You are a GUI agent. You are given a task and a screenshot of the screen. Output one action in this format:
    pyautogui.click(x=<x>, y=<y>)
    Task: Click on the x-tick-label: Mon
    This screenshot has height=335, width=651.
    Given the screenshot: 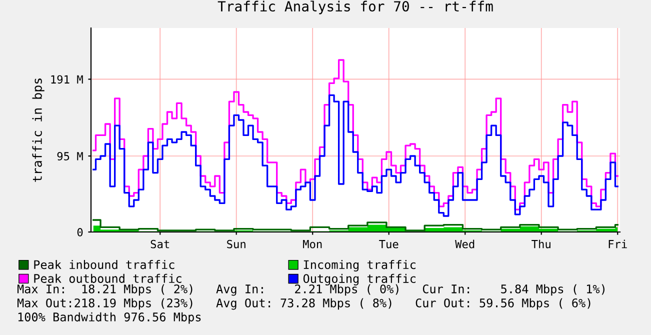 What is the action you would take?
    pyautogui.click(x=312, y=244)
    